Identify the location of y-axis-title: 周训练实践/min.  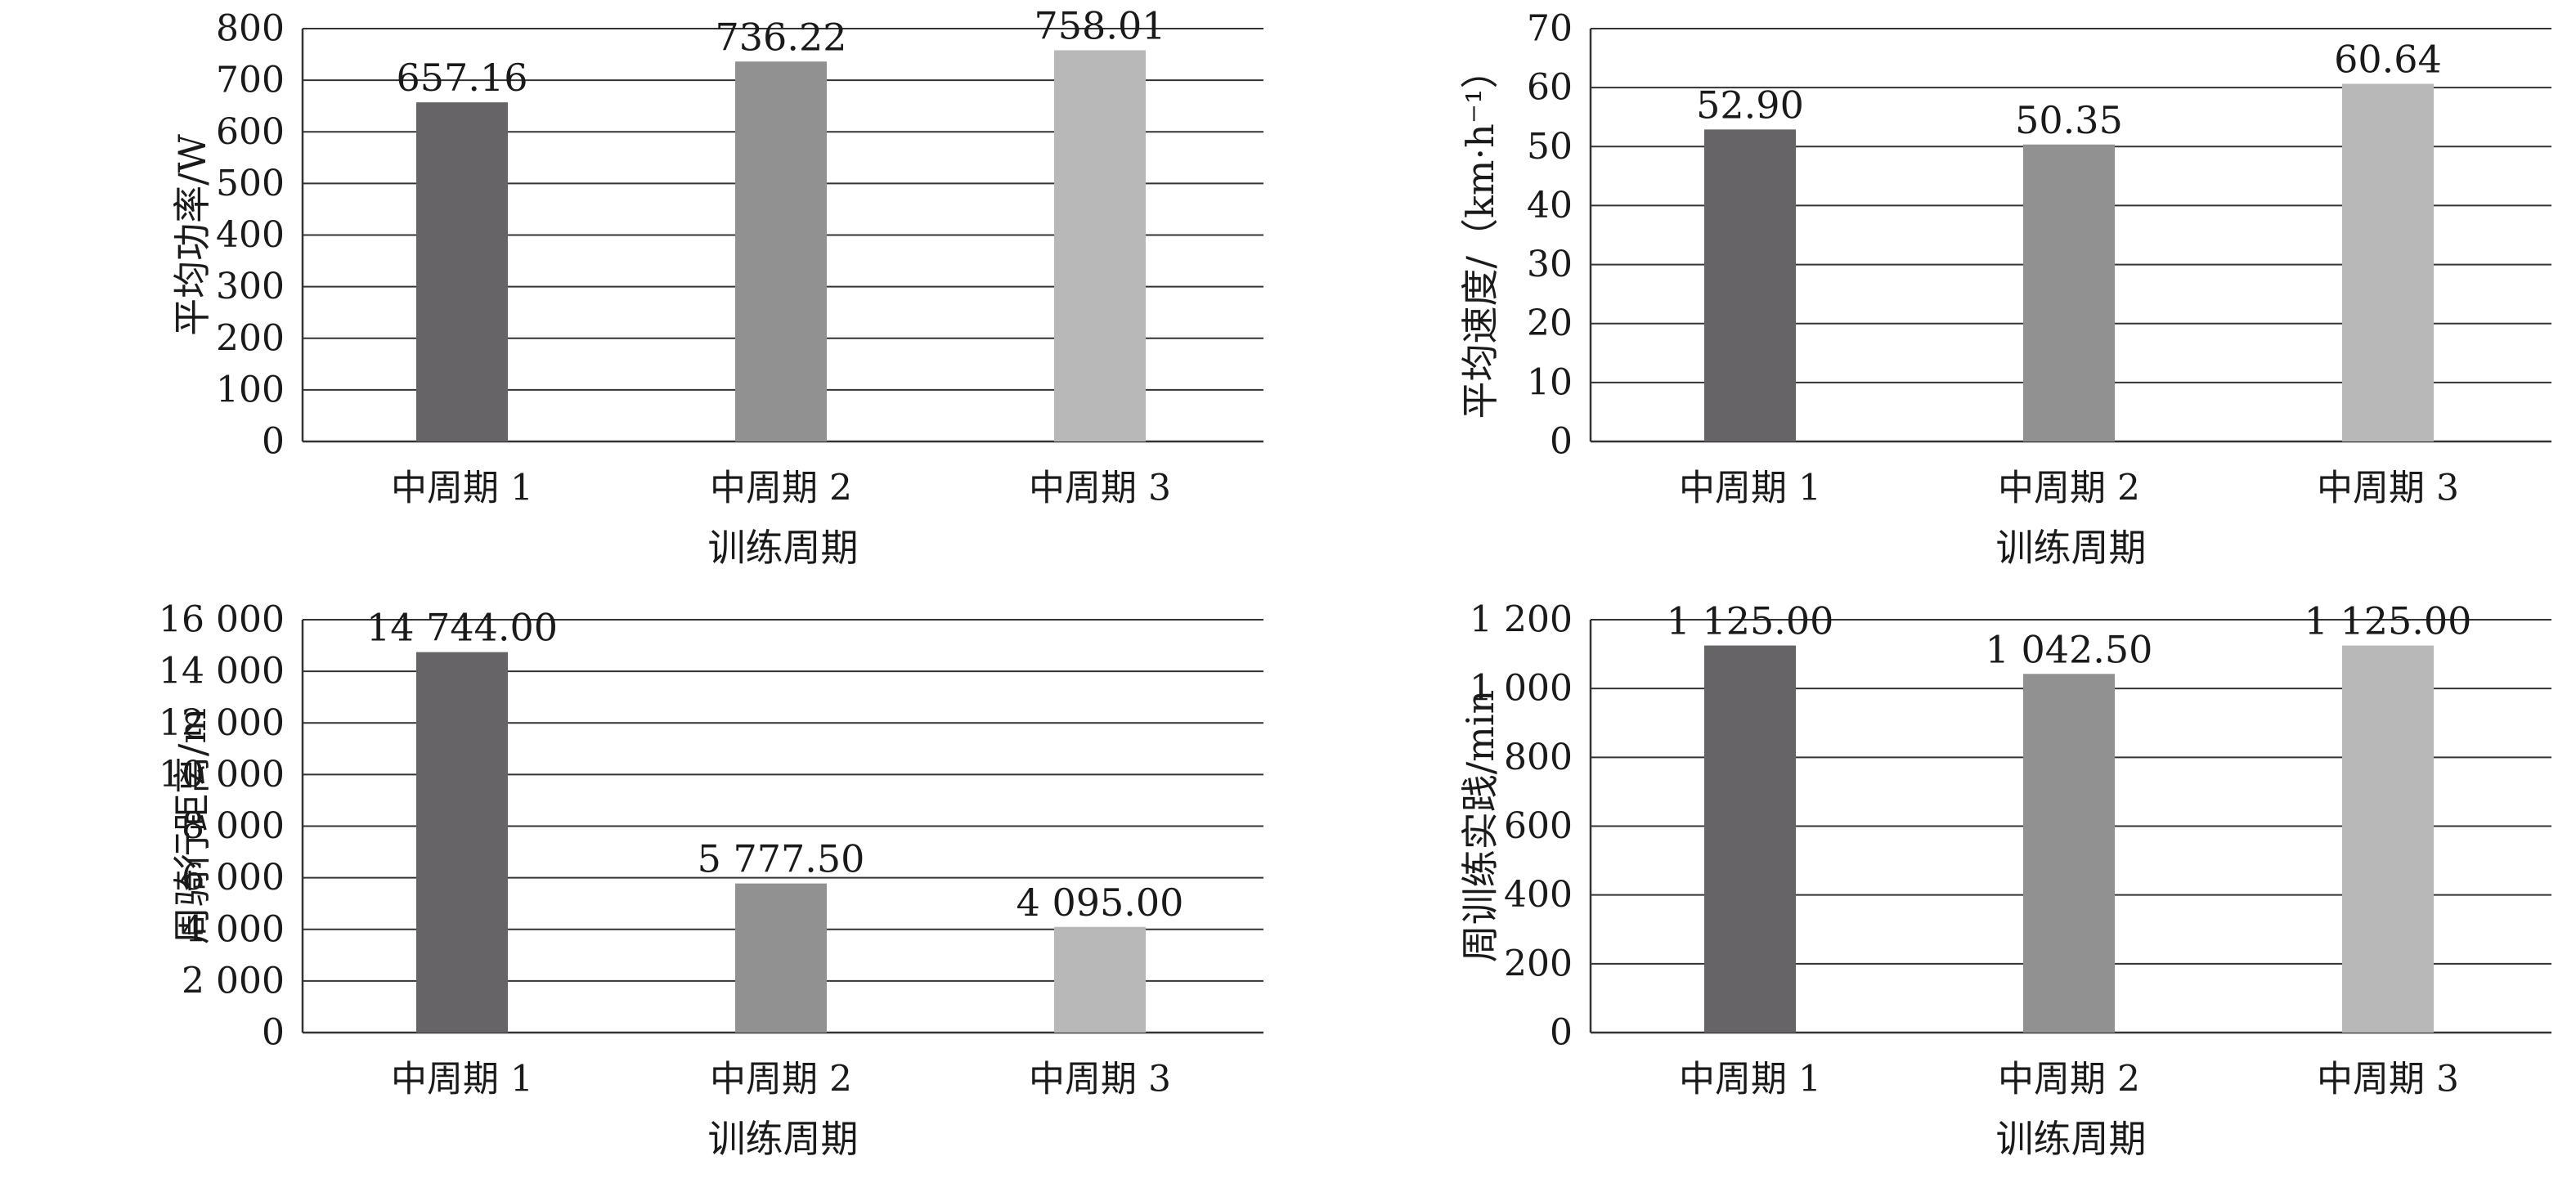
(1480, 826).